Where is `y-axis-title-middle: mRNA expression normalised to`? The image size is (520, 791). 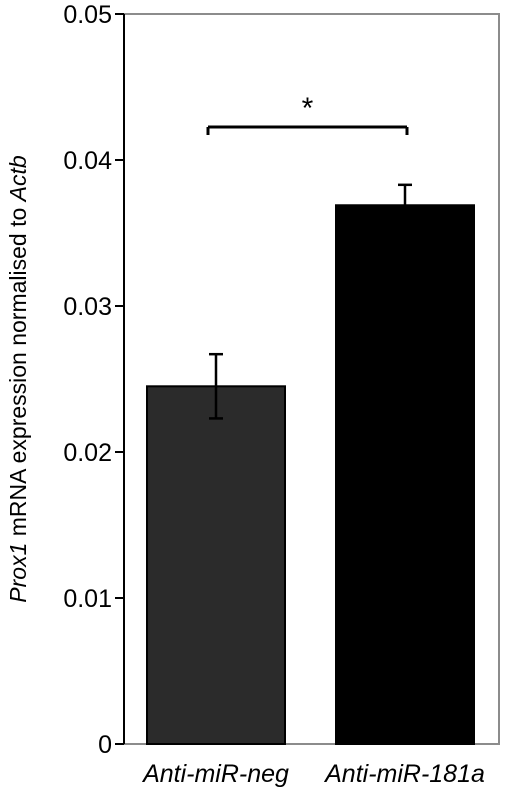
y-axis-title-middle: mRNA expression normalised to is located at coordinates (18, 371).